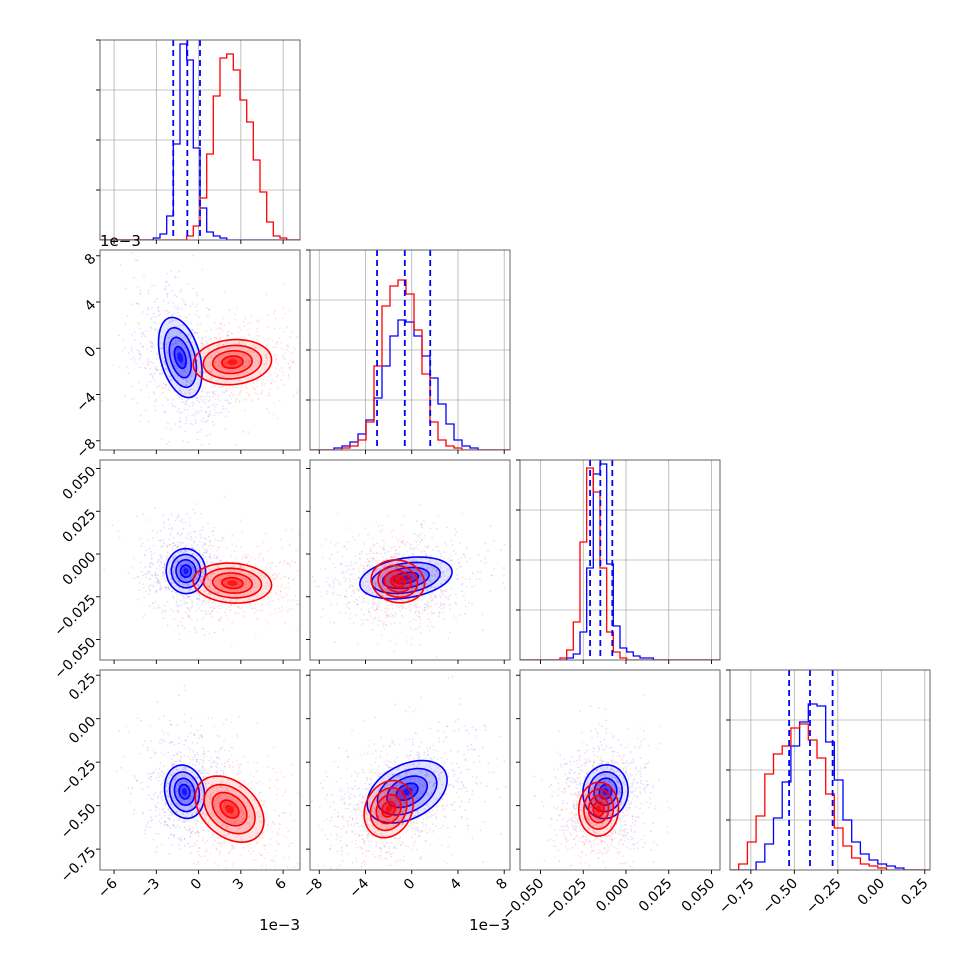 This screenshot has width=970, height=974. Describe the element at coordinates (830, 797) in the screenshot. I see `histogram-red-series` at that location.